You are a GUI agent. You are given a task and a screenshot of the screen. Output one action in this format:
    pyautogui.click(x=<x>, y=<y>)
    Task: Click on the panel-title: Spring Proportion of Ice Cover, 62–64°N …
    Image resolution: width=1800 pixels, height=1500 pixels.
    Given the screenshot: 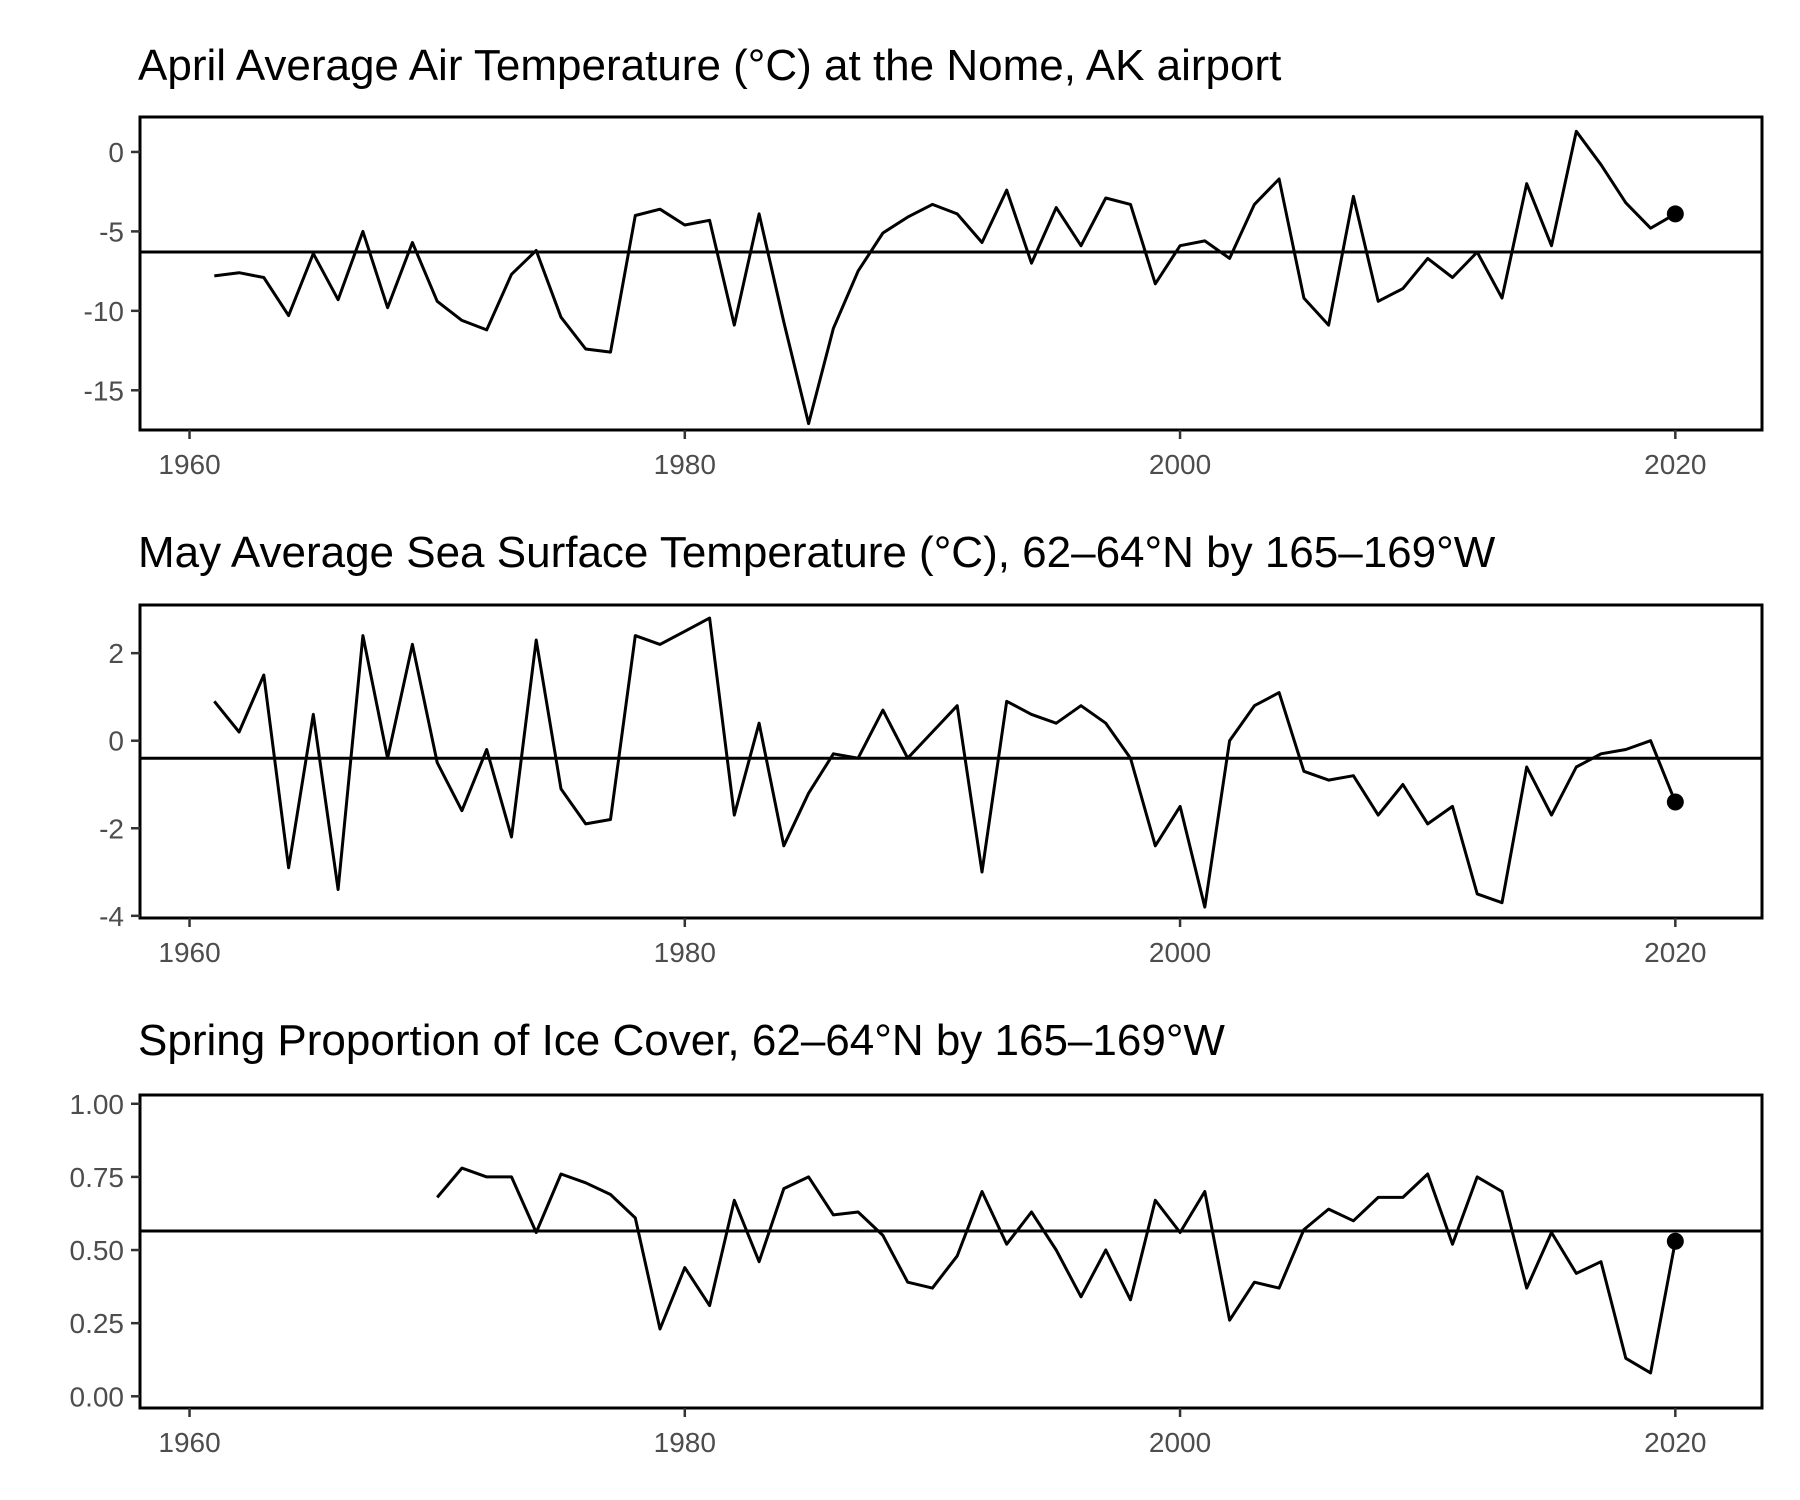 What is the action you would take?
    pyautogui.click(x=681, y=1040)
    